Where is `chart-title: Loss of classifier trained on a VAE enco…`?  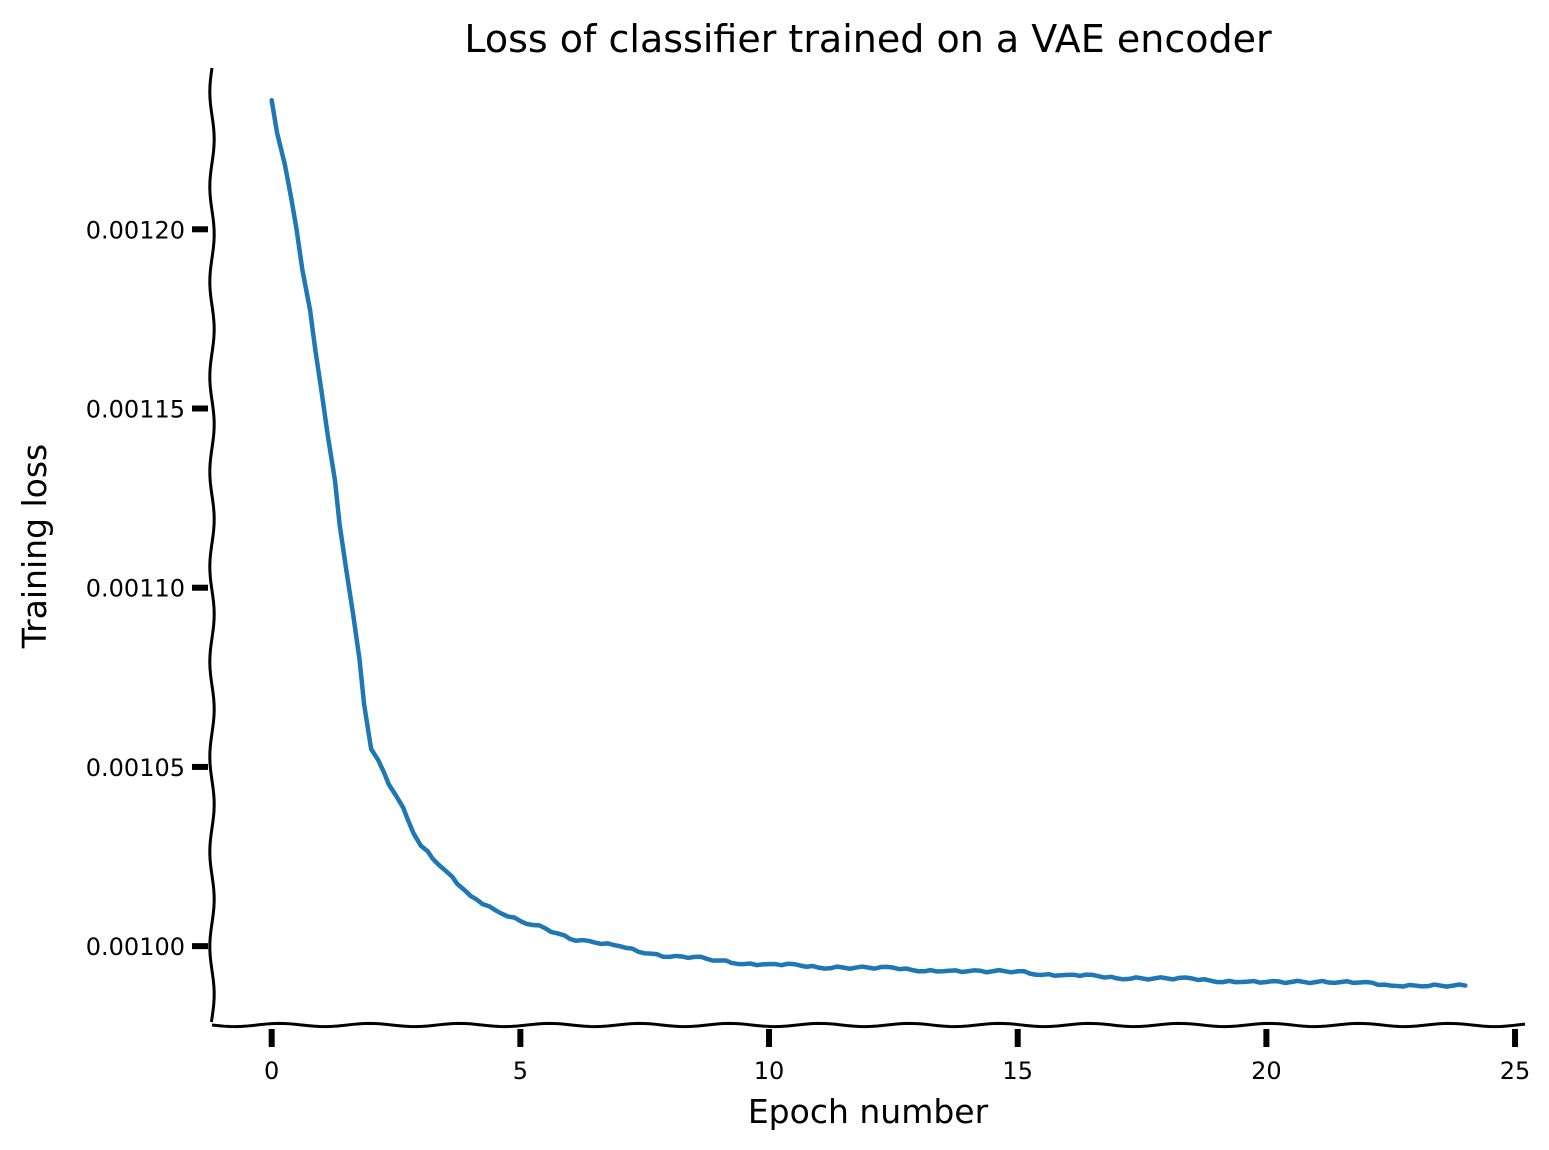 chart-title: Loss of classifier trained on a VAE enco… is located at coordinates (868, 39).